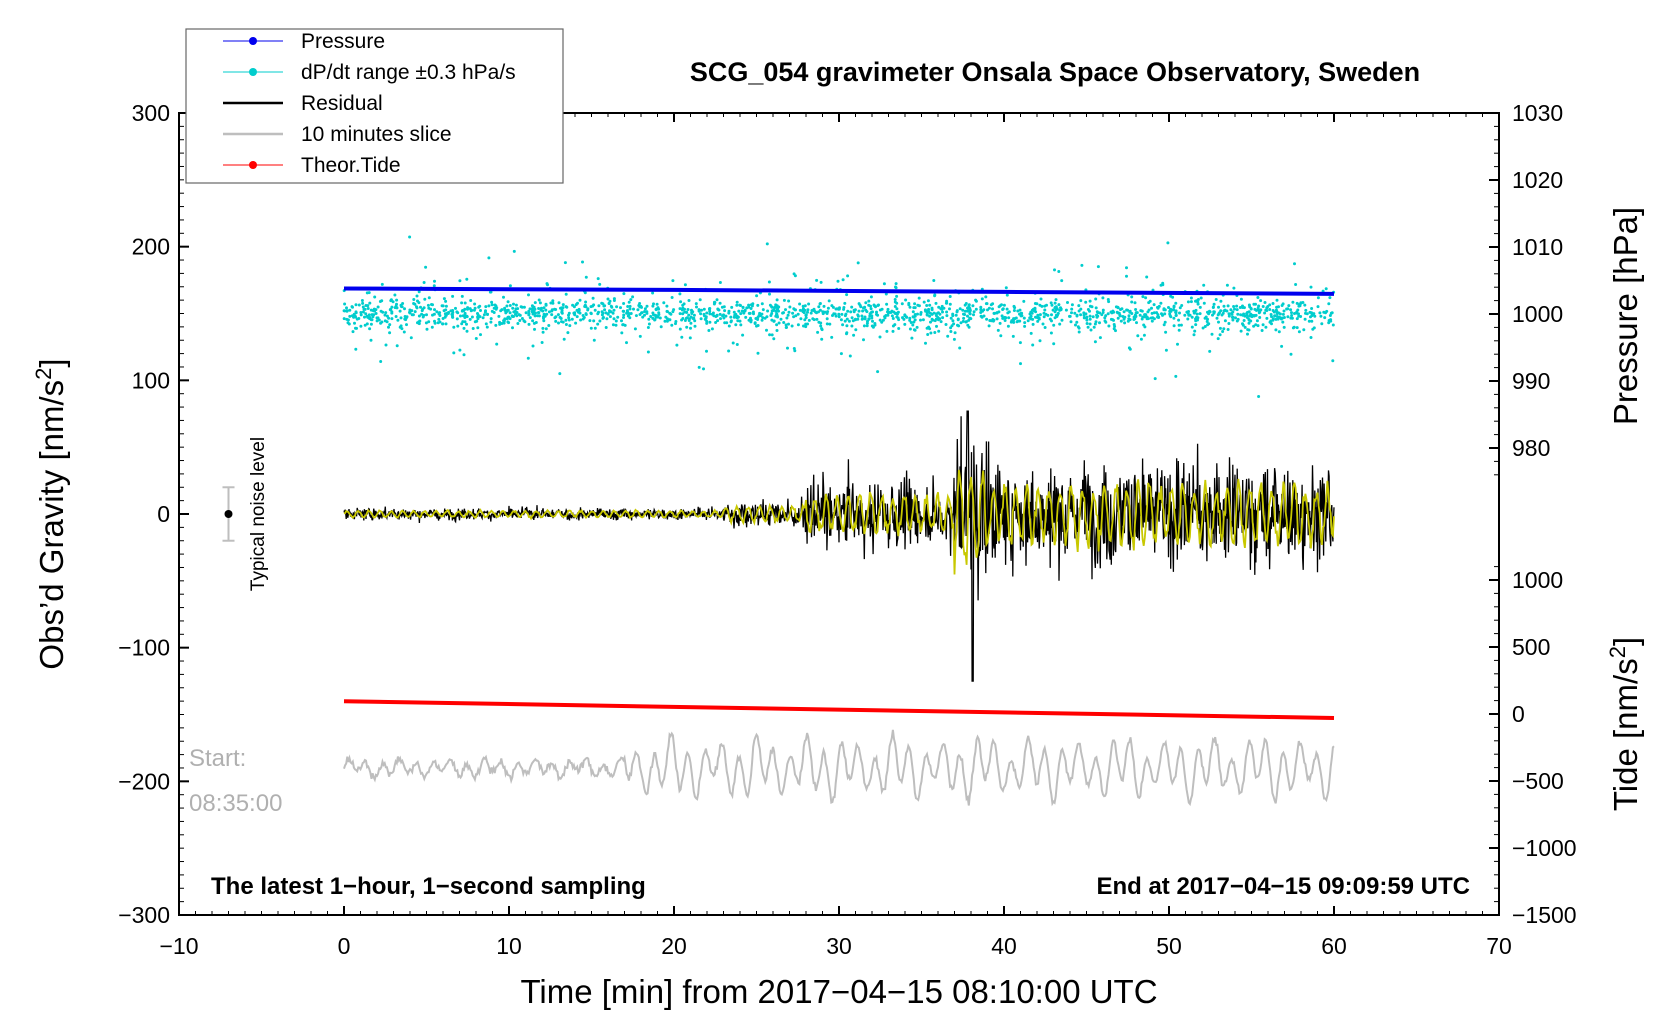  What do you see at coordinates (376, 134) in the screenshot?
I see `legend-label: 10 minutes slice` at bounding box center [376, 134].